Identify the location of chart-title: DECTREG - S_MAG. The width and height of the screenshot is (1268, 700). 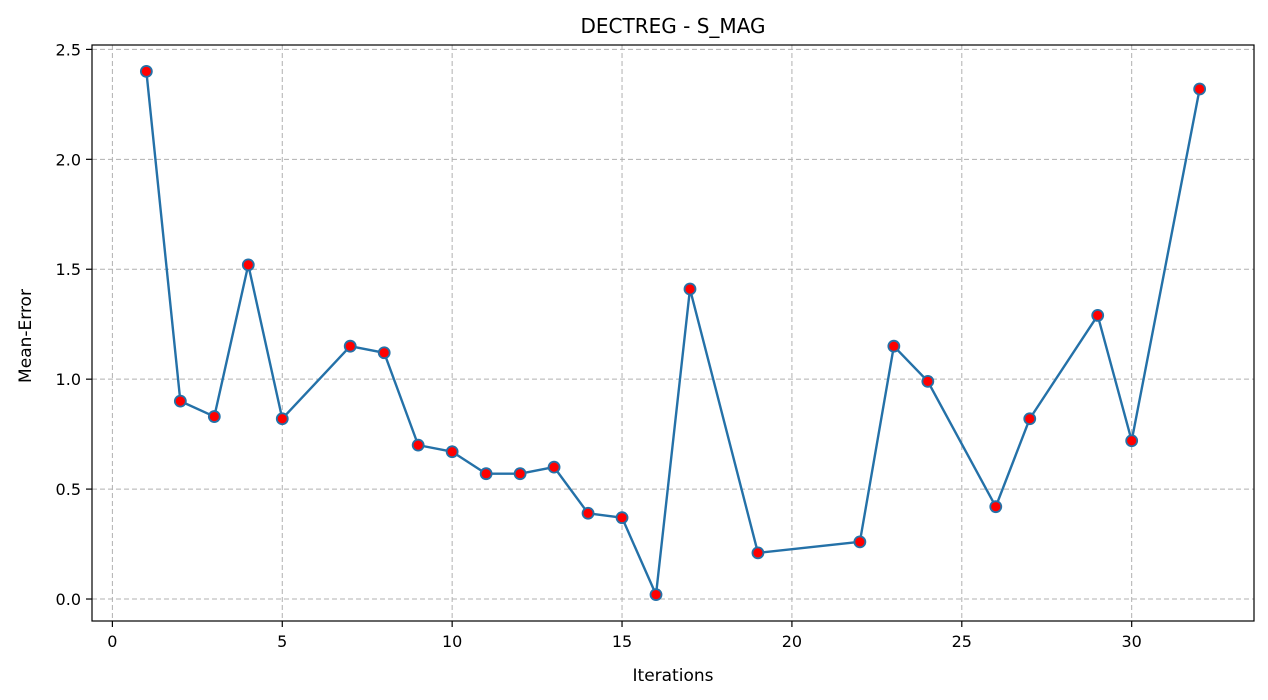
(673, 26).